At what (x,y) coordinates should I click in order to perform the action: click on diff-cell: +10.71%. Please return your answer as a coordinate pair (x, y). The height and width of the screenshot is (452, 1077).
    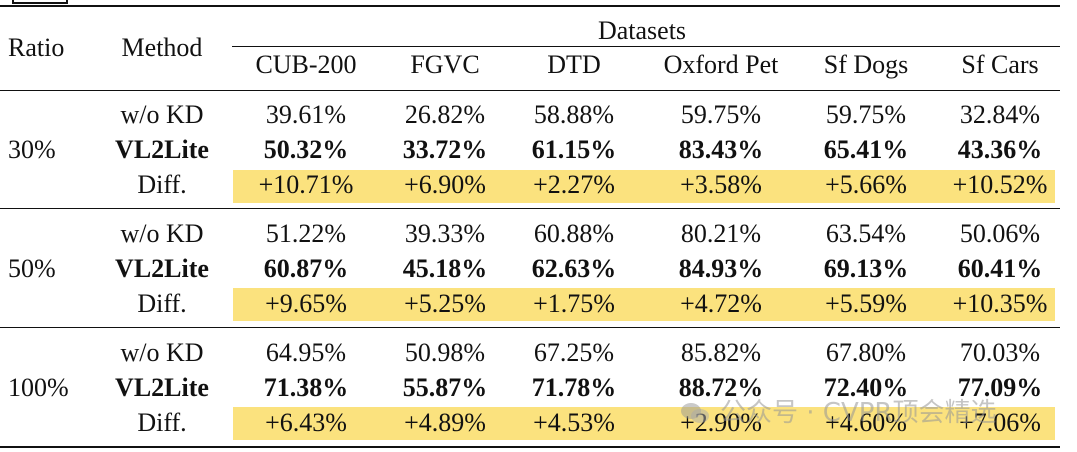
    Looking at the image, I should click on (306, 184).